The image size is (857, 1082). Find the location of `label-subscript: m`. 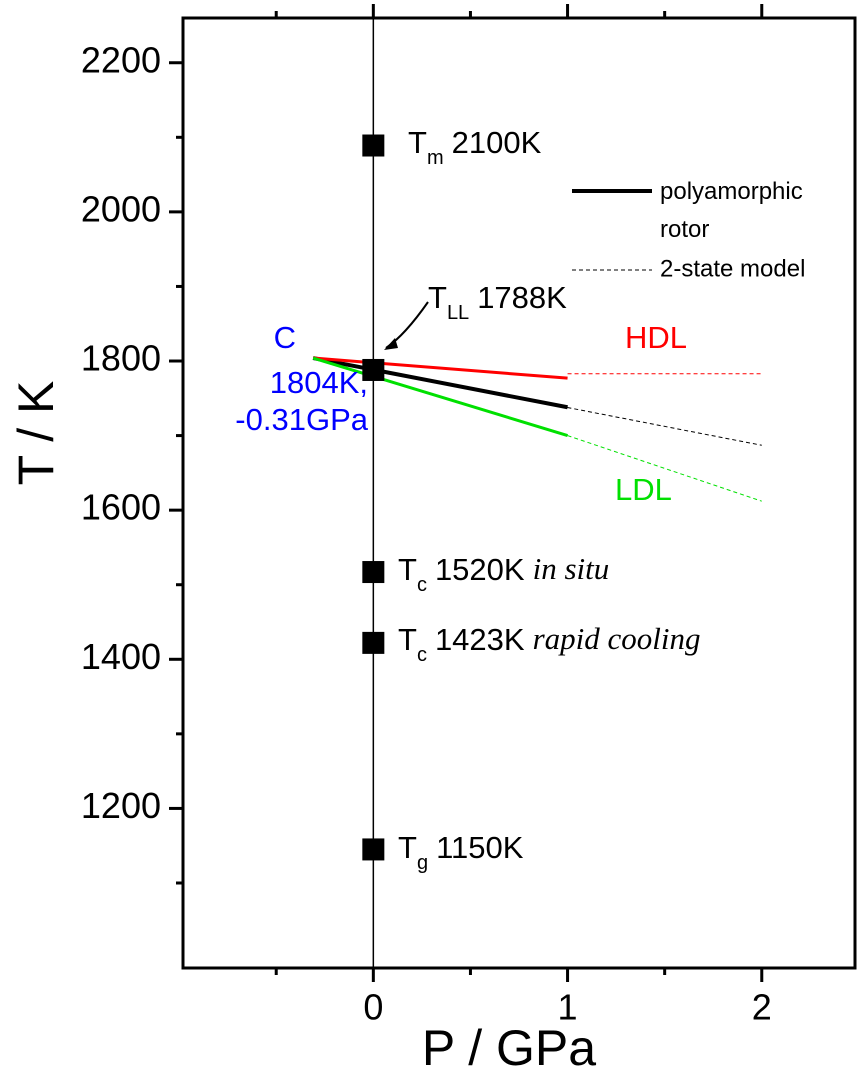

label-subscript: m is located at coordinates (435, 158).